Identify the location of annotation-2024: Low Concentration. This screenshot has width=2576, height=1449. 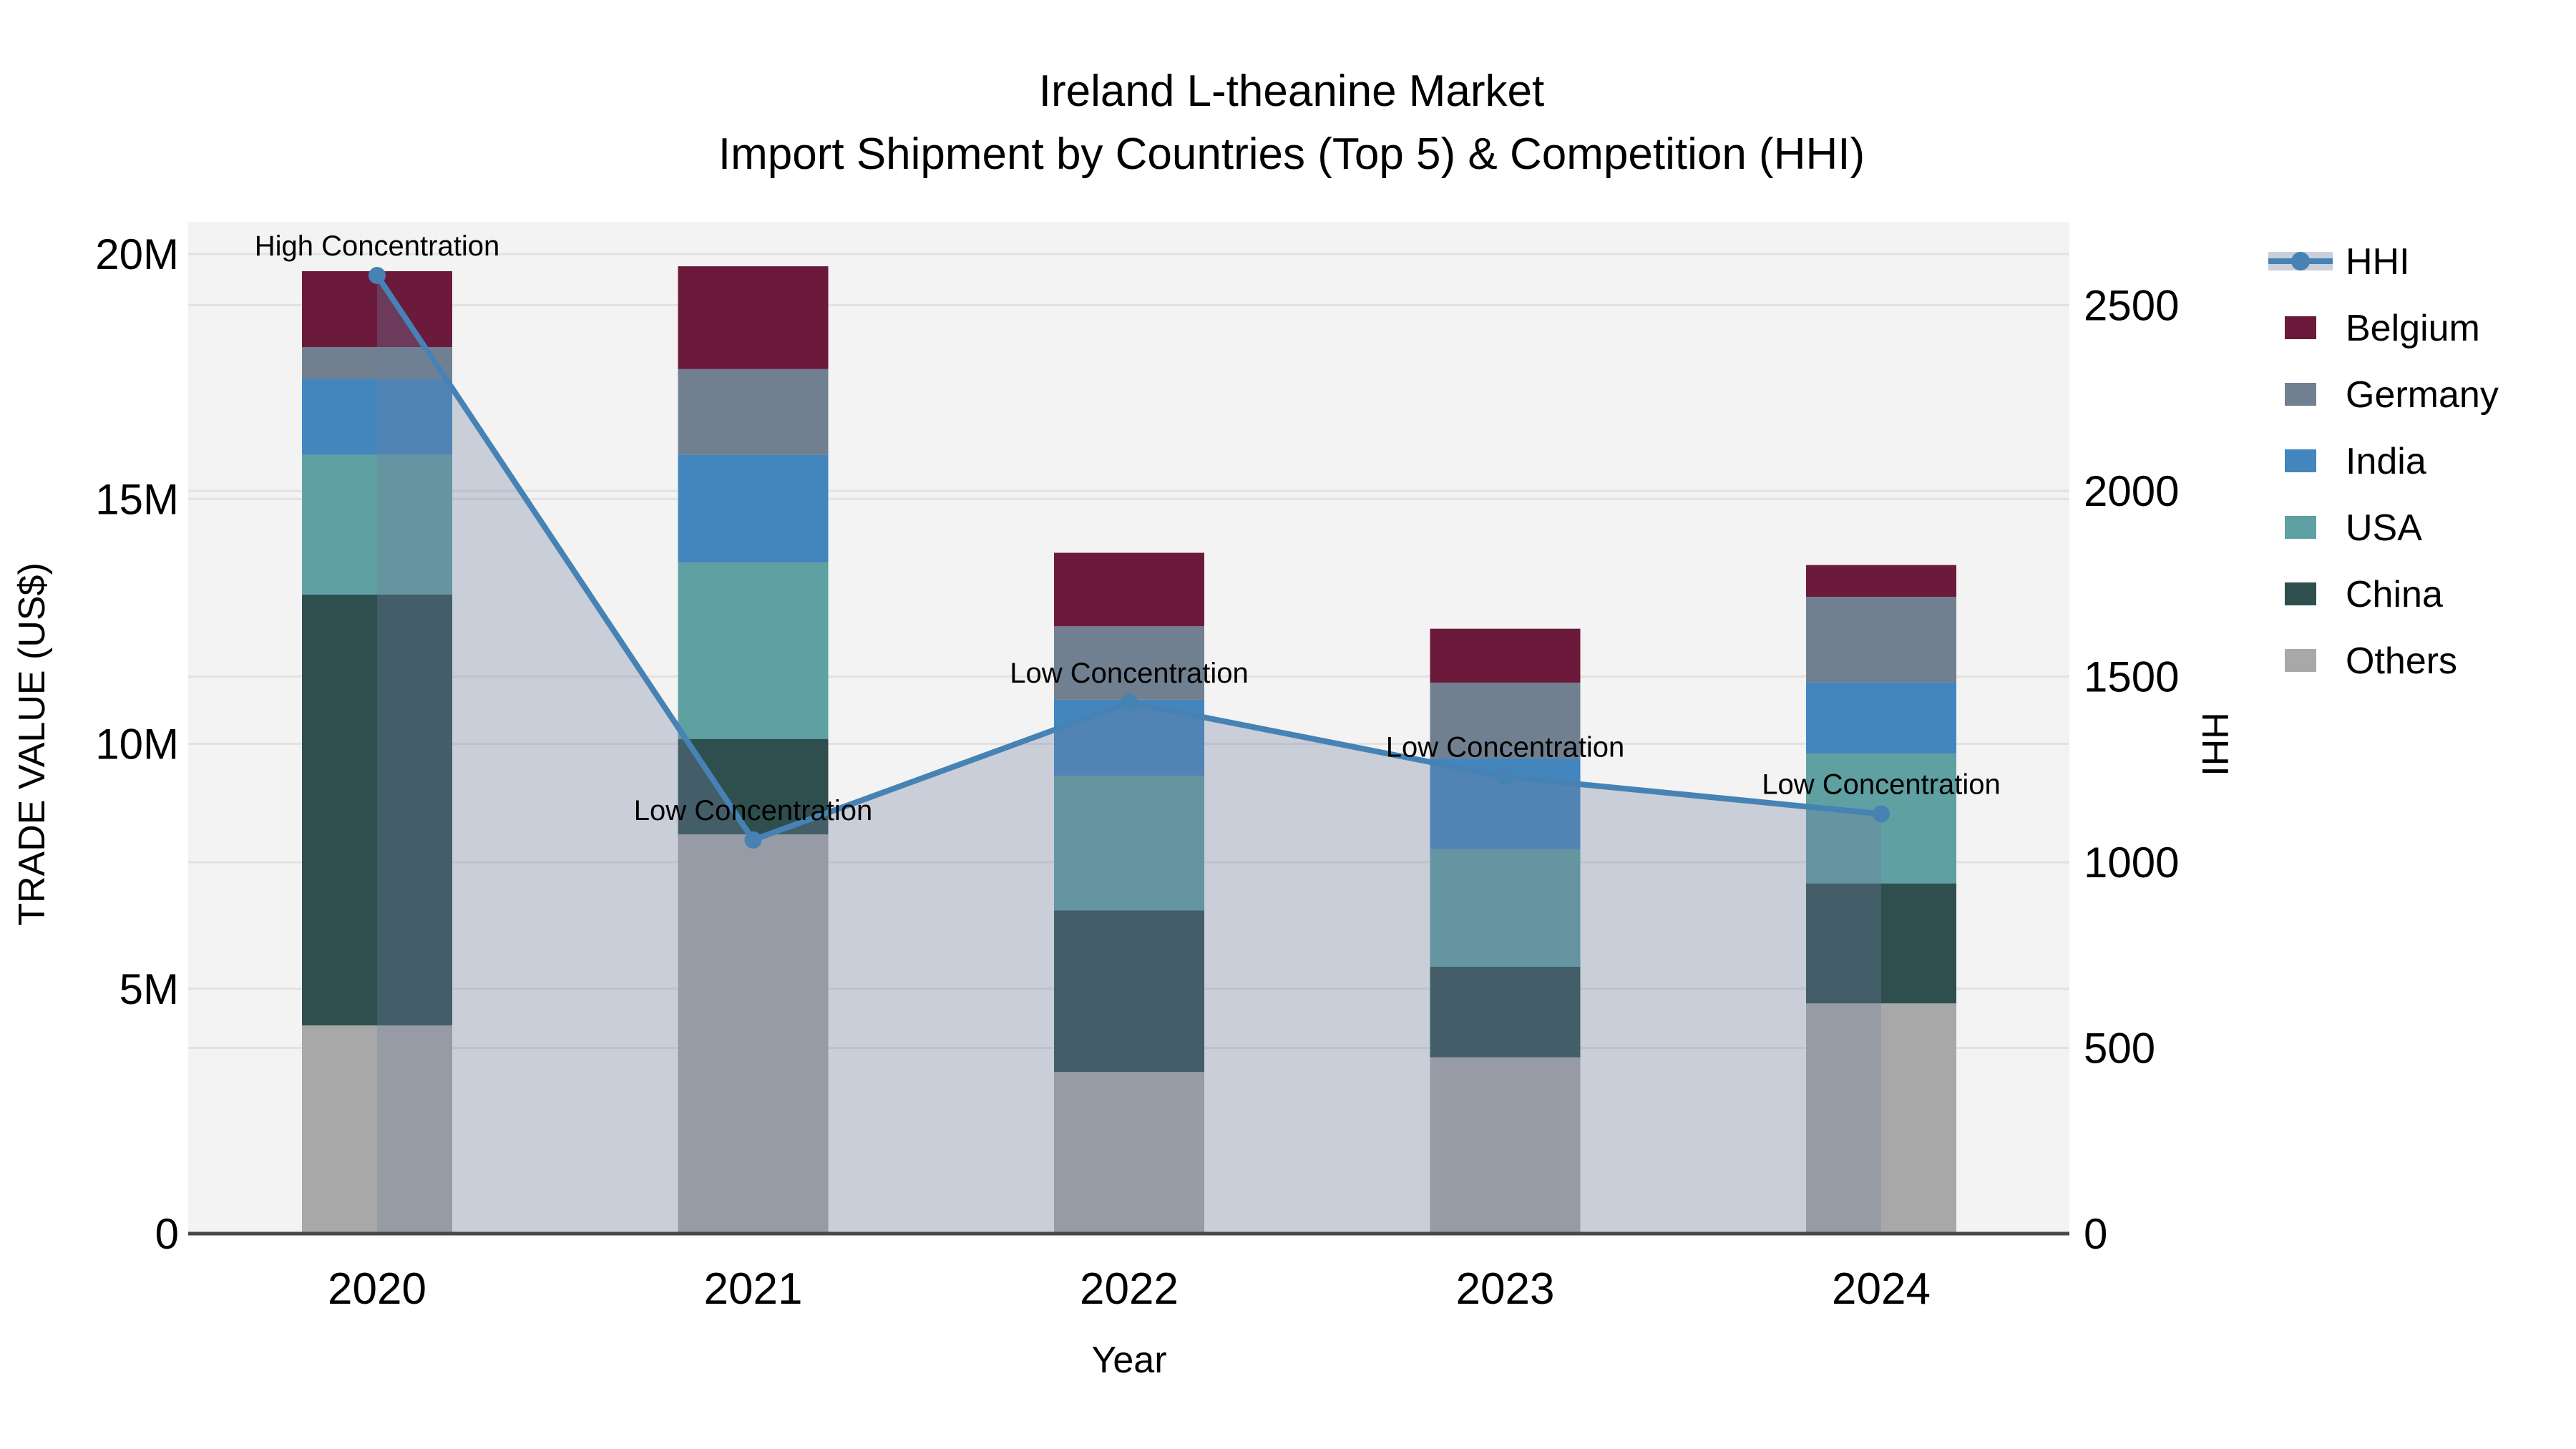
(1881, 785).